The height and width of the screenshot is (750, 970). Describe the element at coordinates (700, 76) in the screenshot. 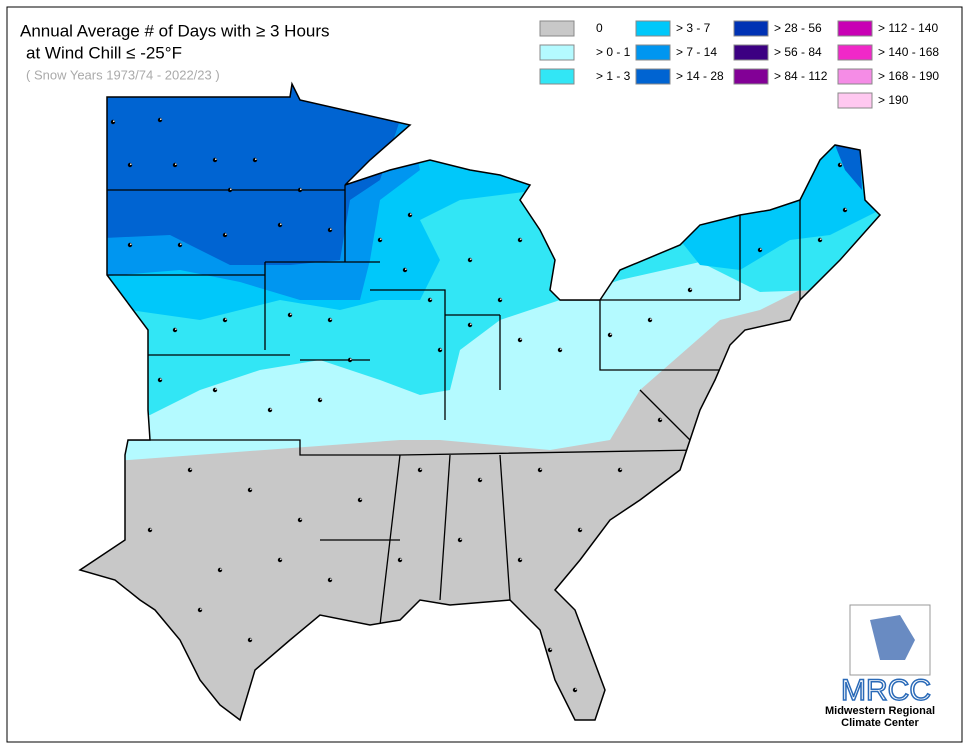

I see `legend-label: > 14 - 28` at that location.